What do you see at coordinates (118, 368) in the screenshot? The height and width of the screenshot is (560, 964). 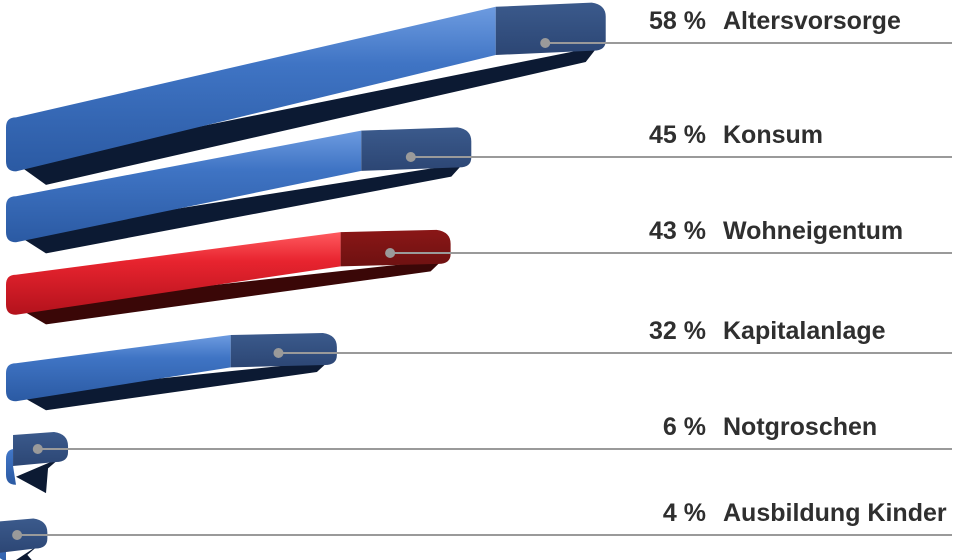 I see `bar-face-kapitalanlage` at bounding box center [118, 368].